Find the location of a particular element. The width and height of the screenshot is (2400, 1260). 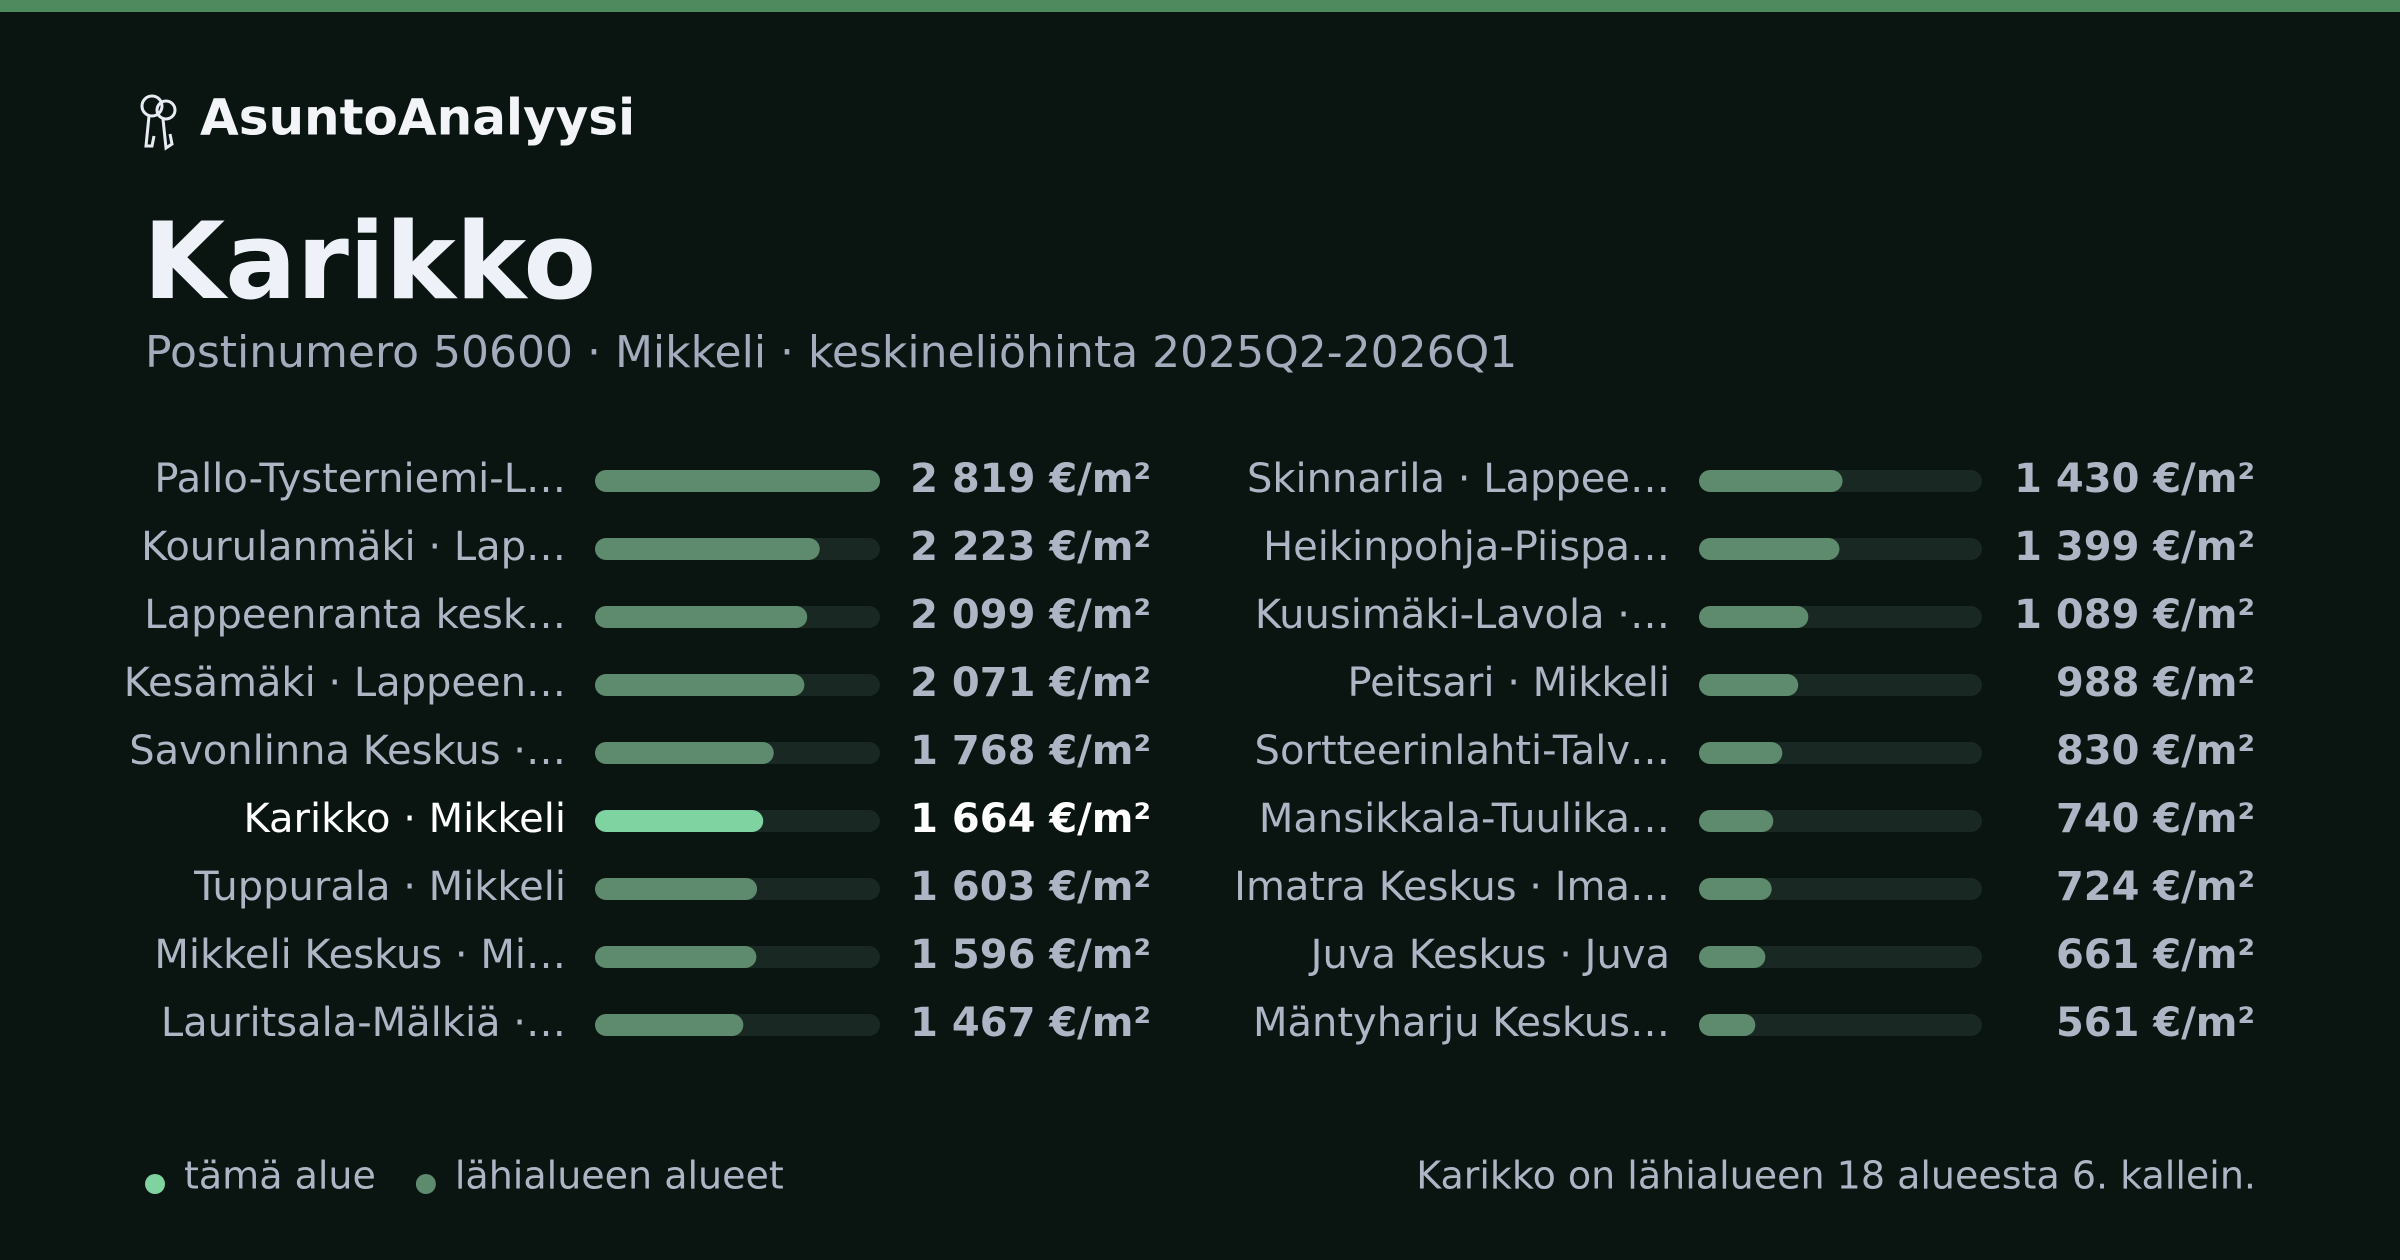

value-label: 1 768 €/m² is located at coordinates (1030, 751).